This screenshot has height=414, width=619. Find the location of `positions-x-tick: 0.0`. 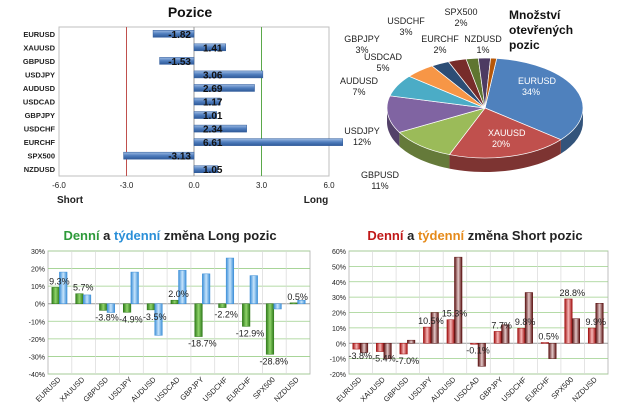

positions-x-tick: 0.0 is located at coordinates (194, 185).